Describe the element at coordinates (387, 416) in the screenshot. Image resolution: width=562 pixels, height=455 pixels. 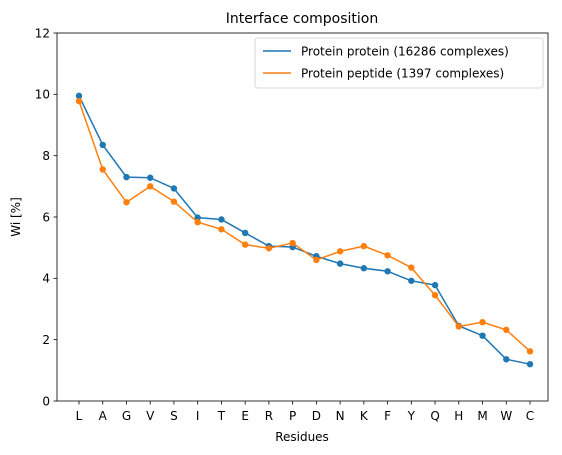
I see `x-tick-label: F` at that location.